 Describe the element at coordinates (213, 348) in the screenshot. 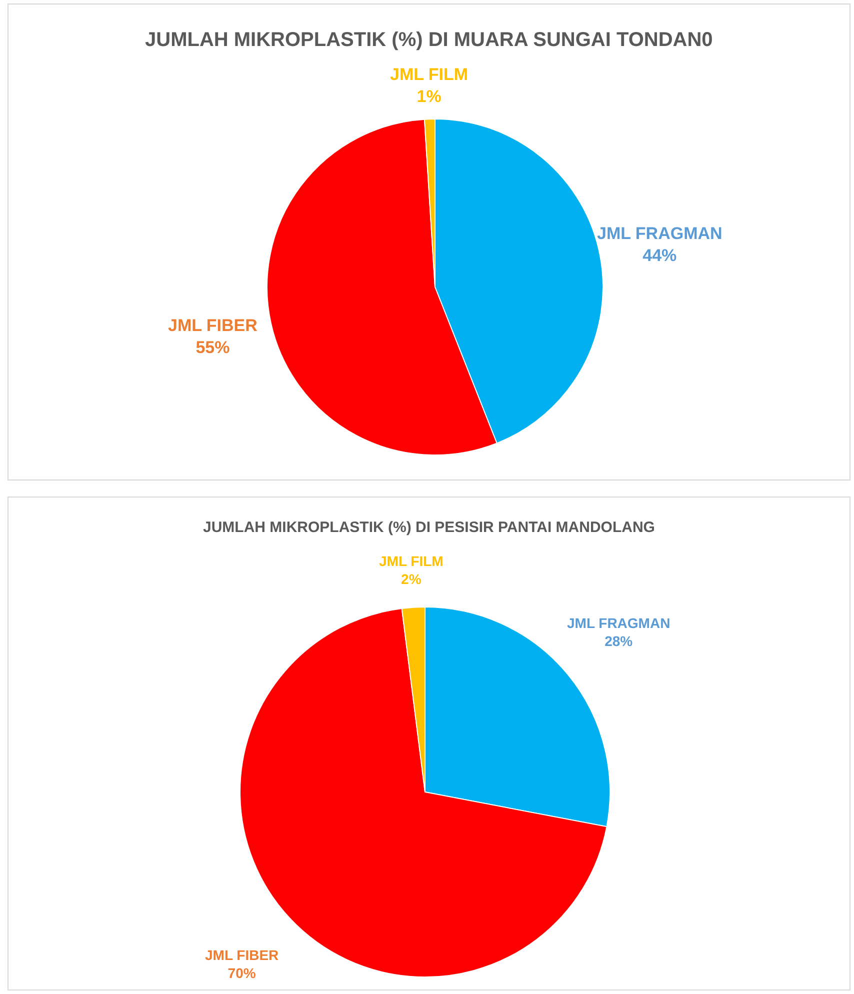

I see `data-label: 55%` at that location.